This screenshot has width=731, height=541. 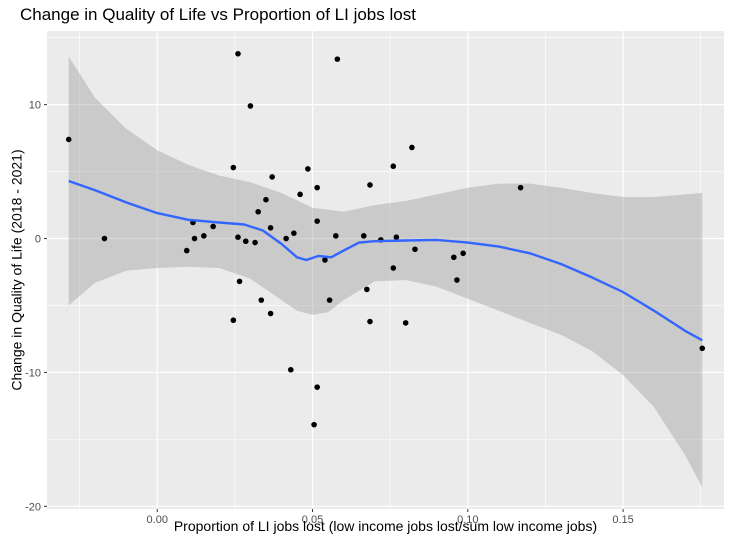 I want to click on x-tick-label: 0.00, so click(x=157, y=520).